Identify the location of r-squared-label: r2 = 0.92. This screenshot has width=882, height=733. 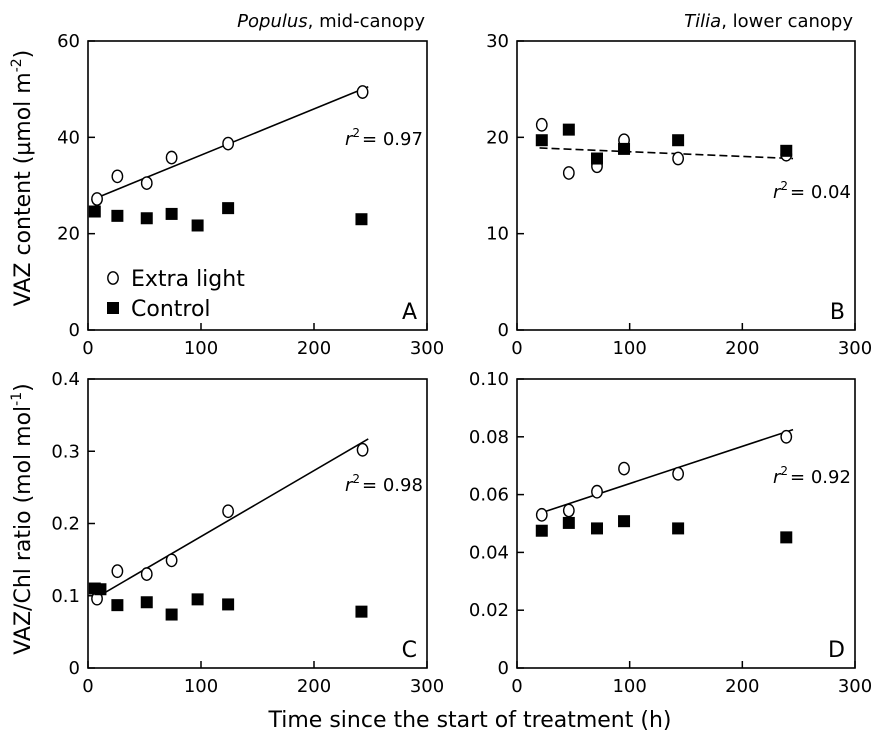
(812, 476).